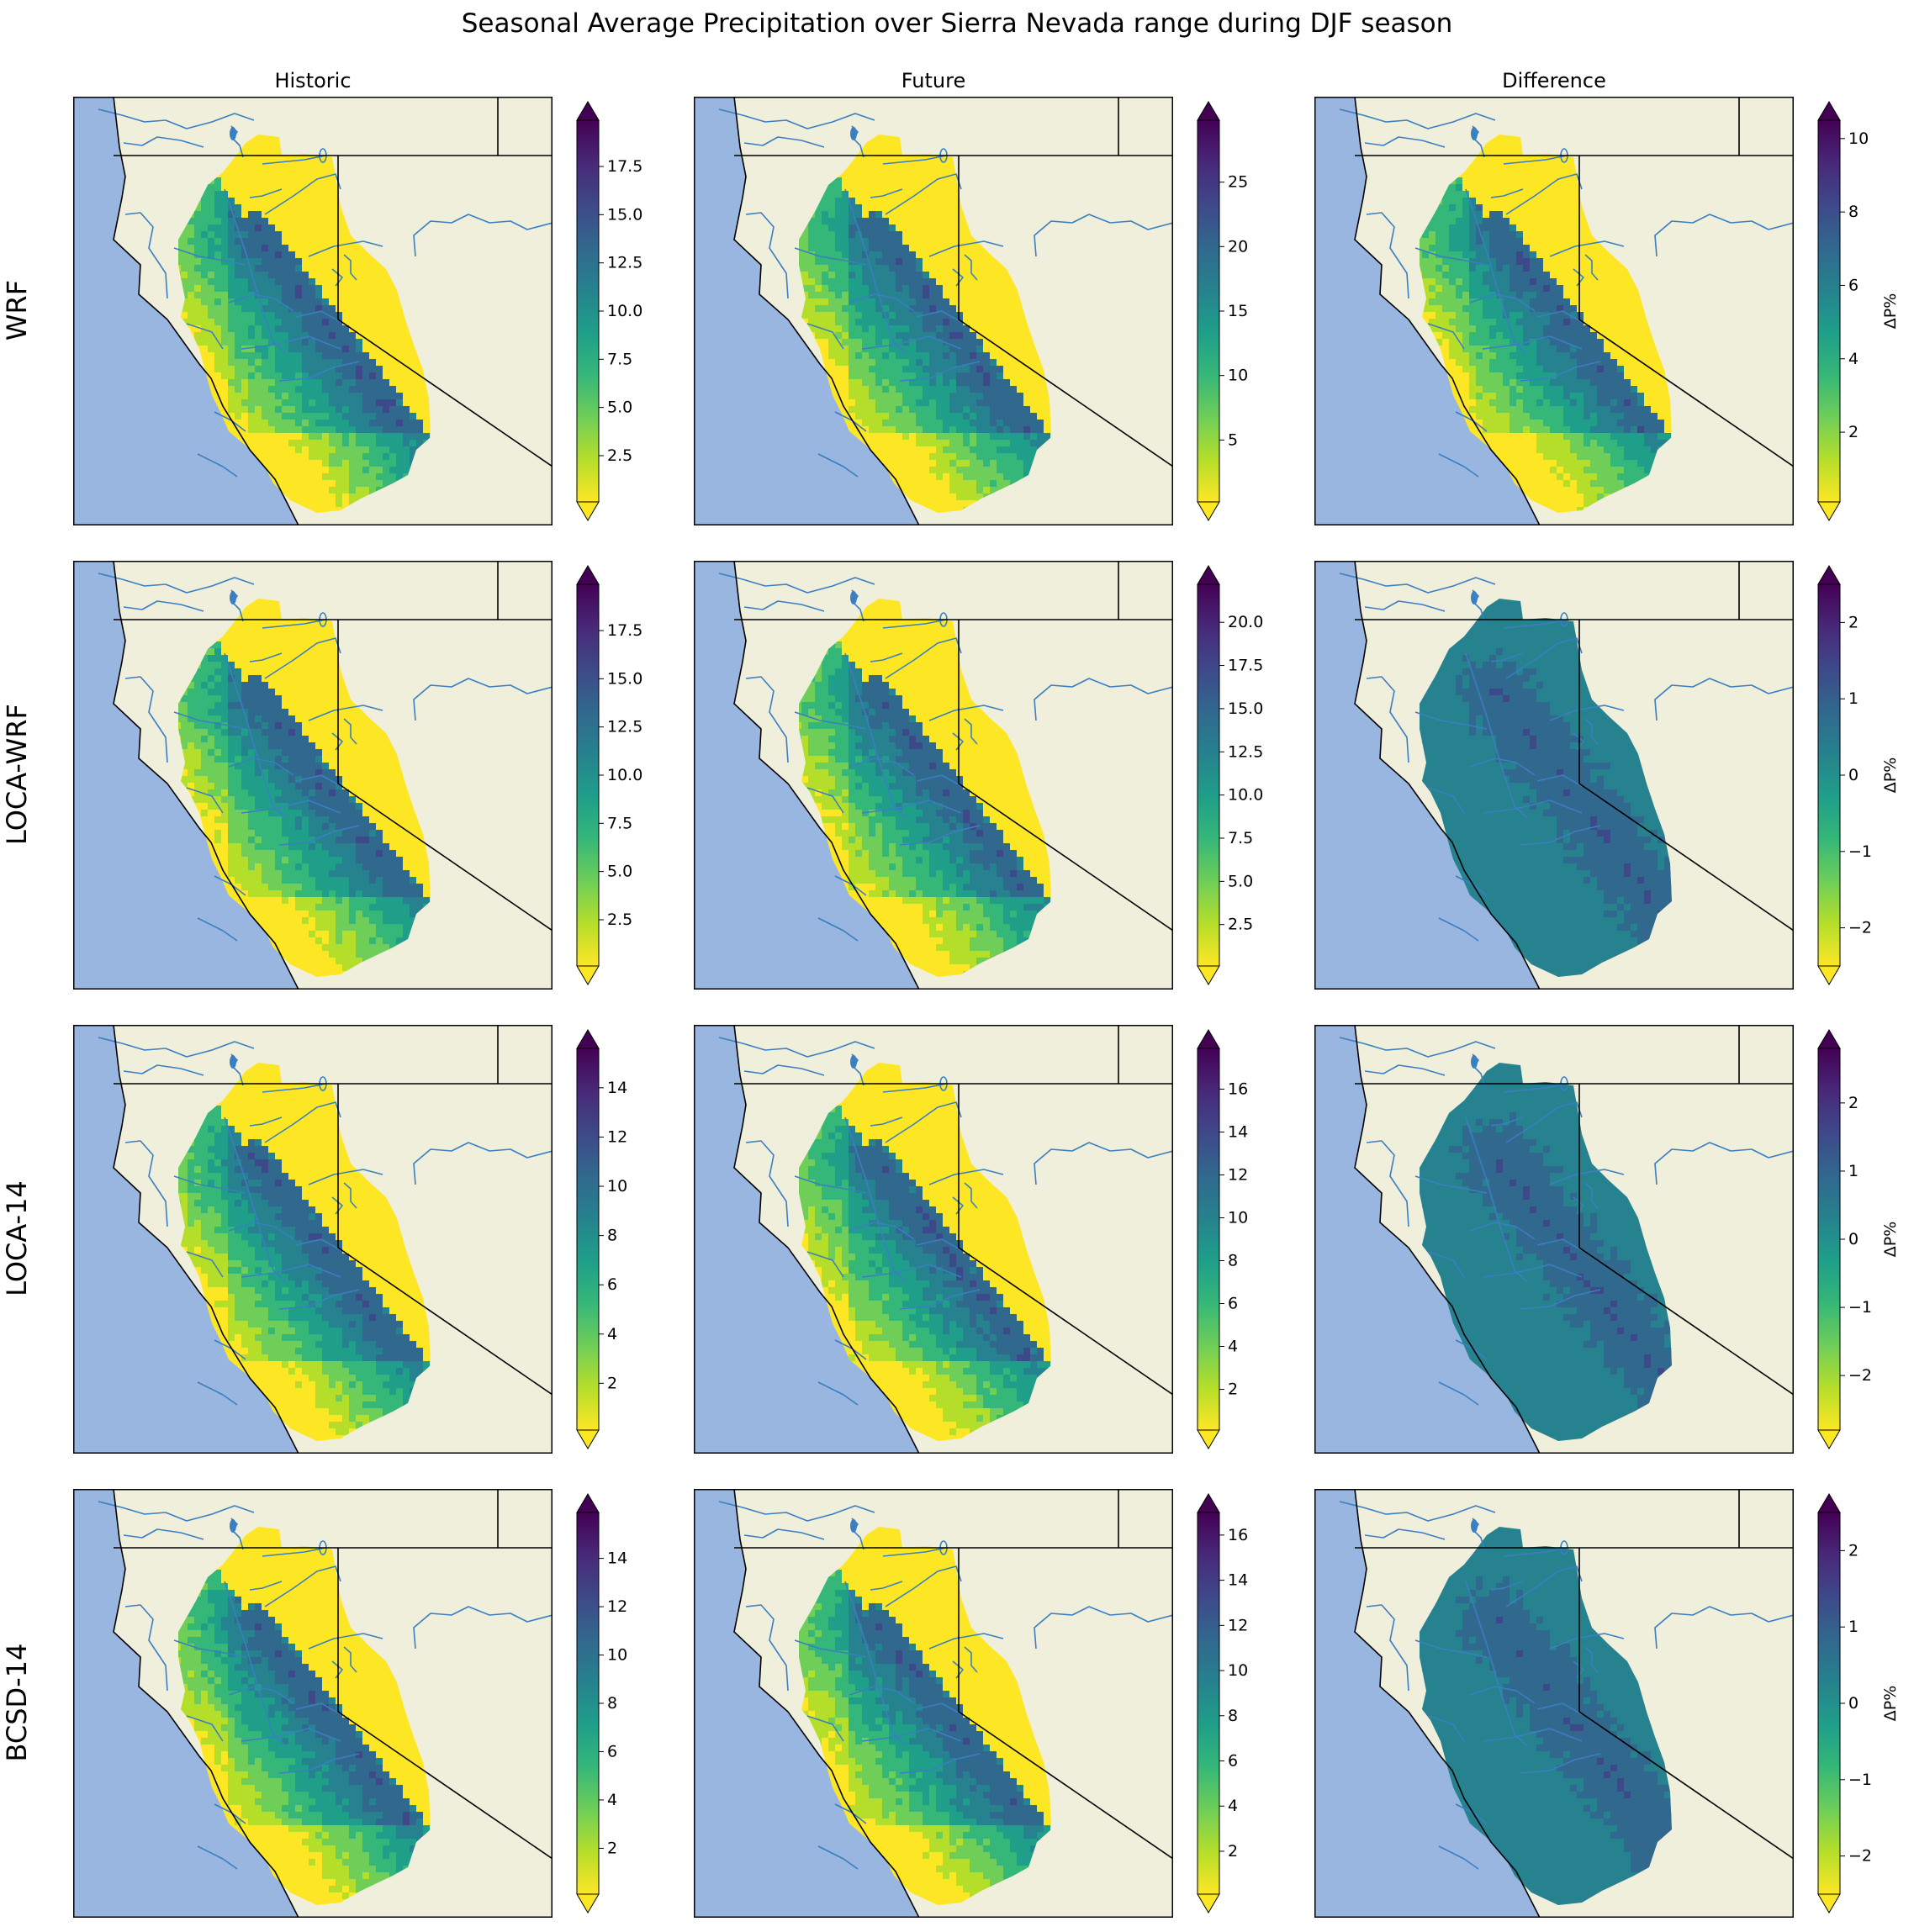 The width and height of the screenshot is (1914, 1932). What do you see at coordinates (1853, 775) in the screenshot?
I see `colorbar-tick-label: 0` at bounding box center [1853, 775].